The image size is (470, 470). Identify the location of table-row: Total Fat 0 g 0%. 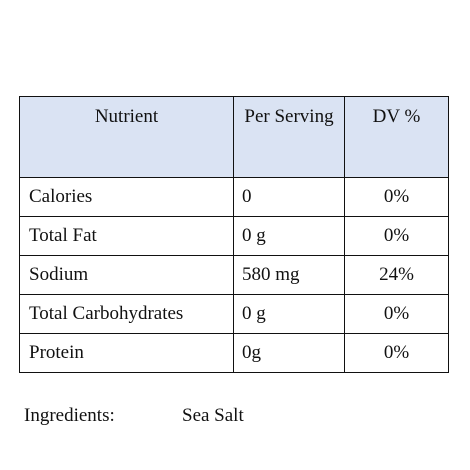
(234, 236).